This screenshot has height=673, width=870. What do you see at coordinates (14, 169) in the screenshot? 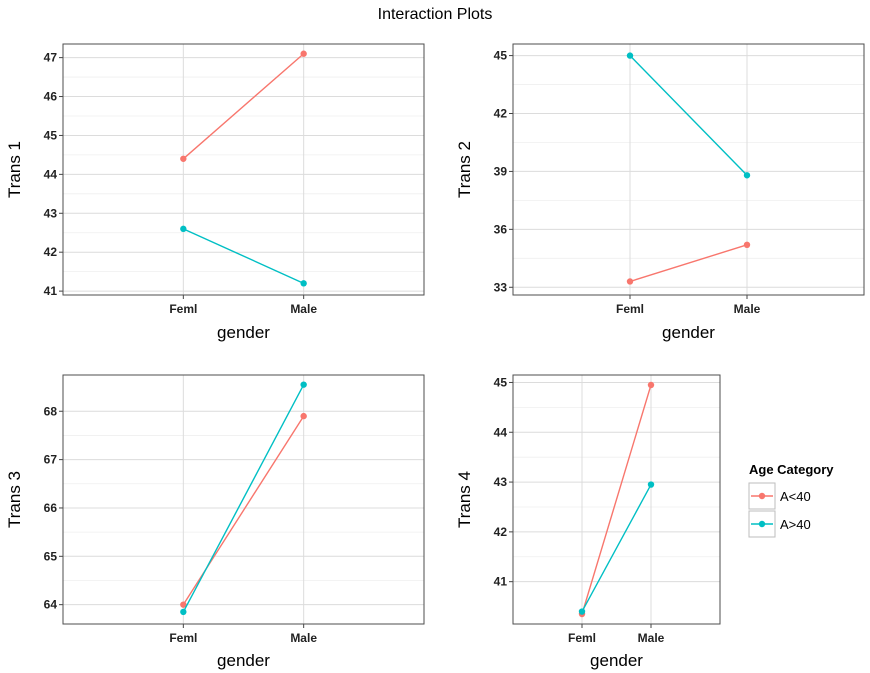
I see `y-axis-title: Trans 1` at bounding box center [14, 169].